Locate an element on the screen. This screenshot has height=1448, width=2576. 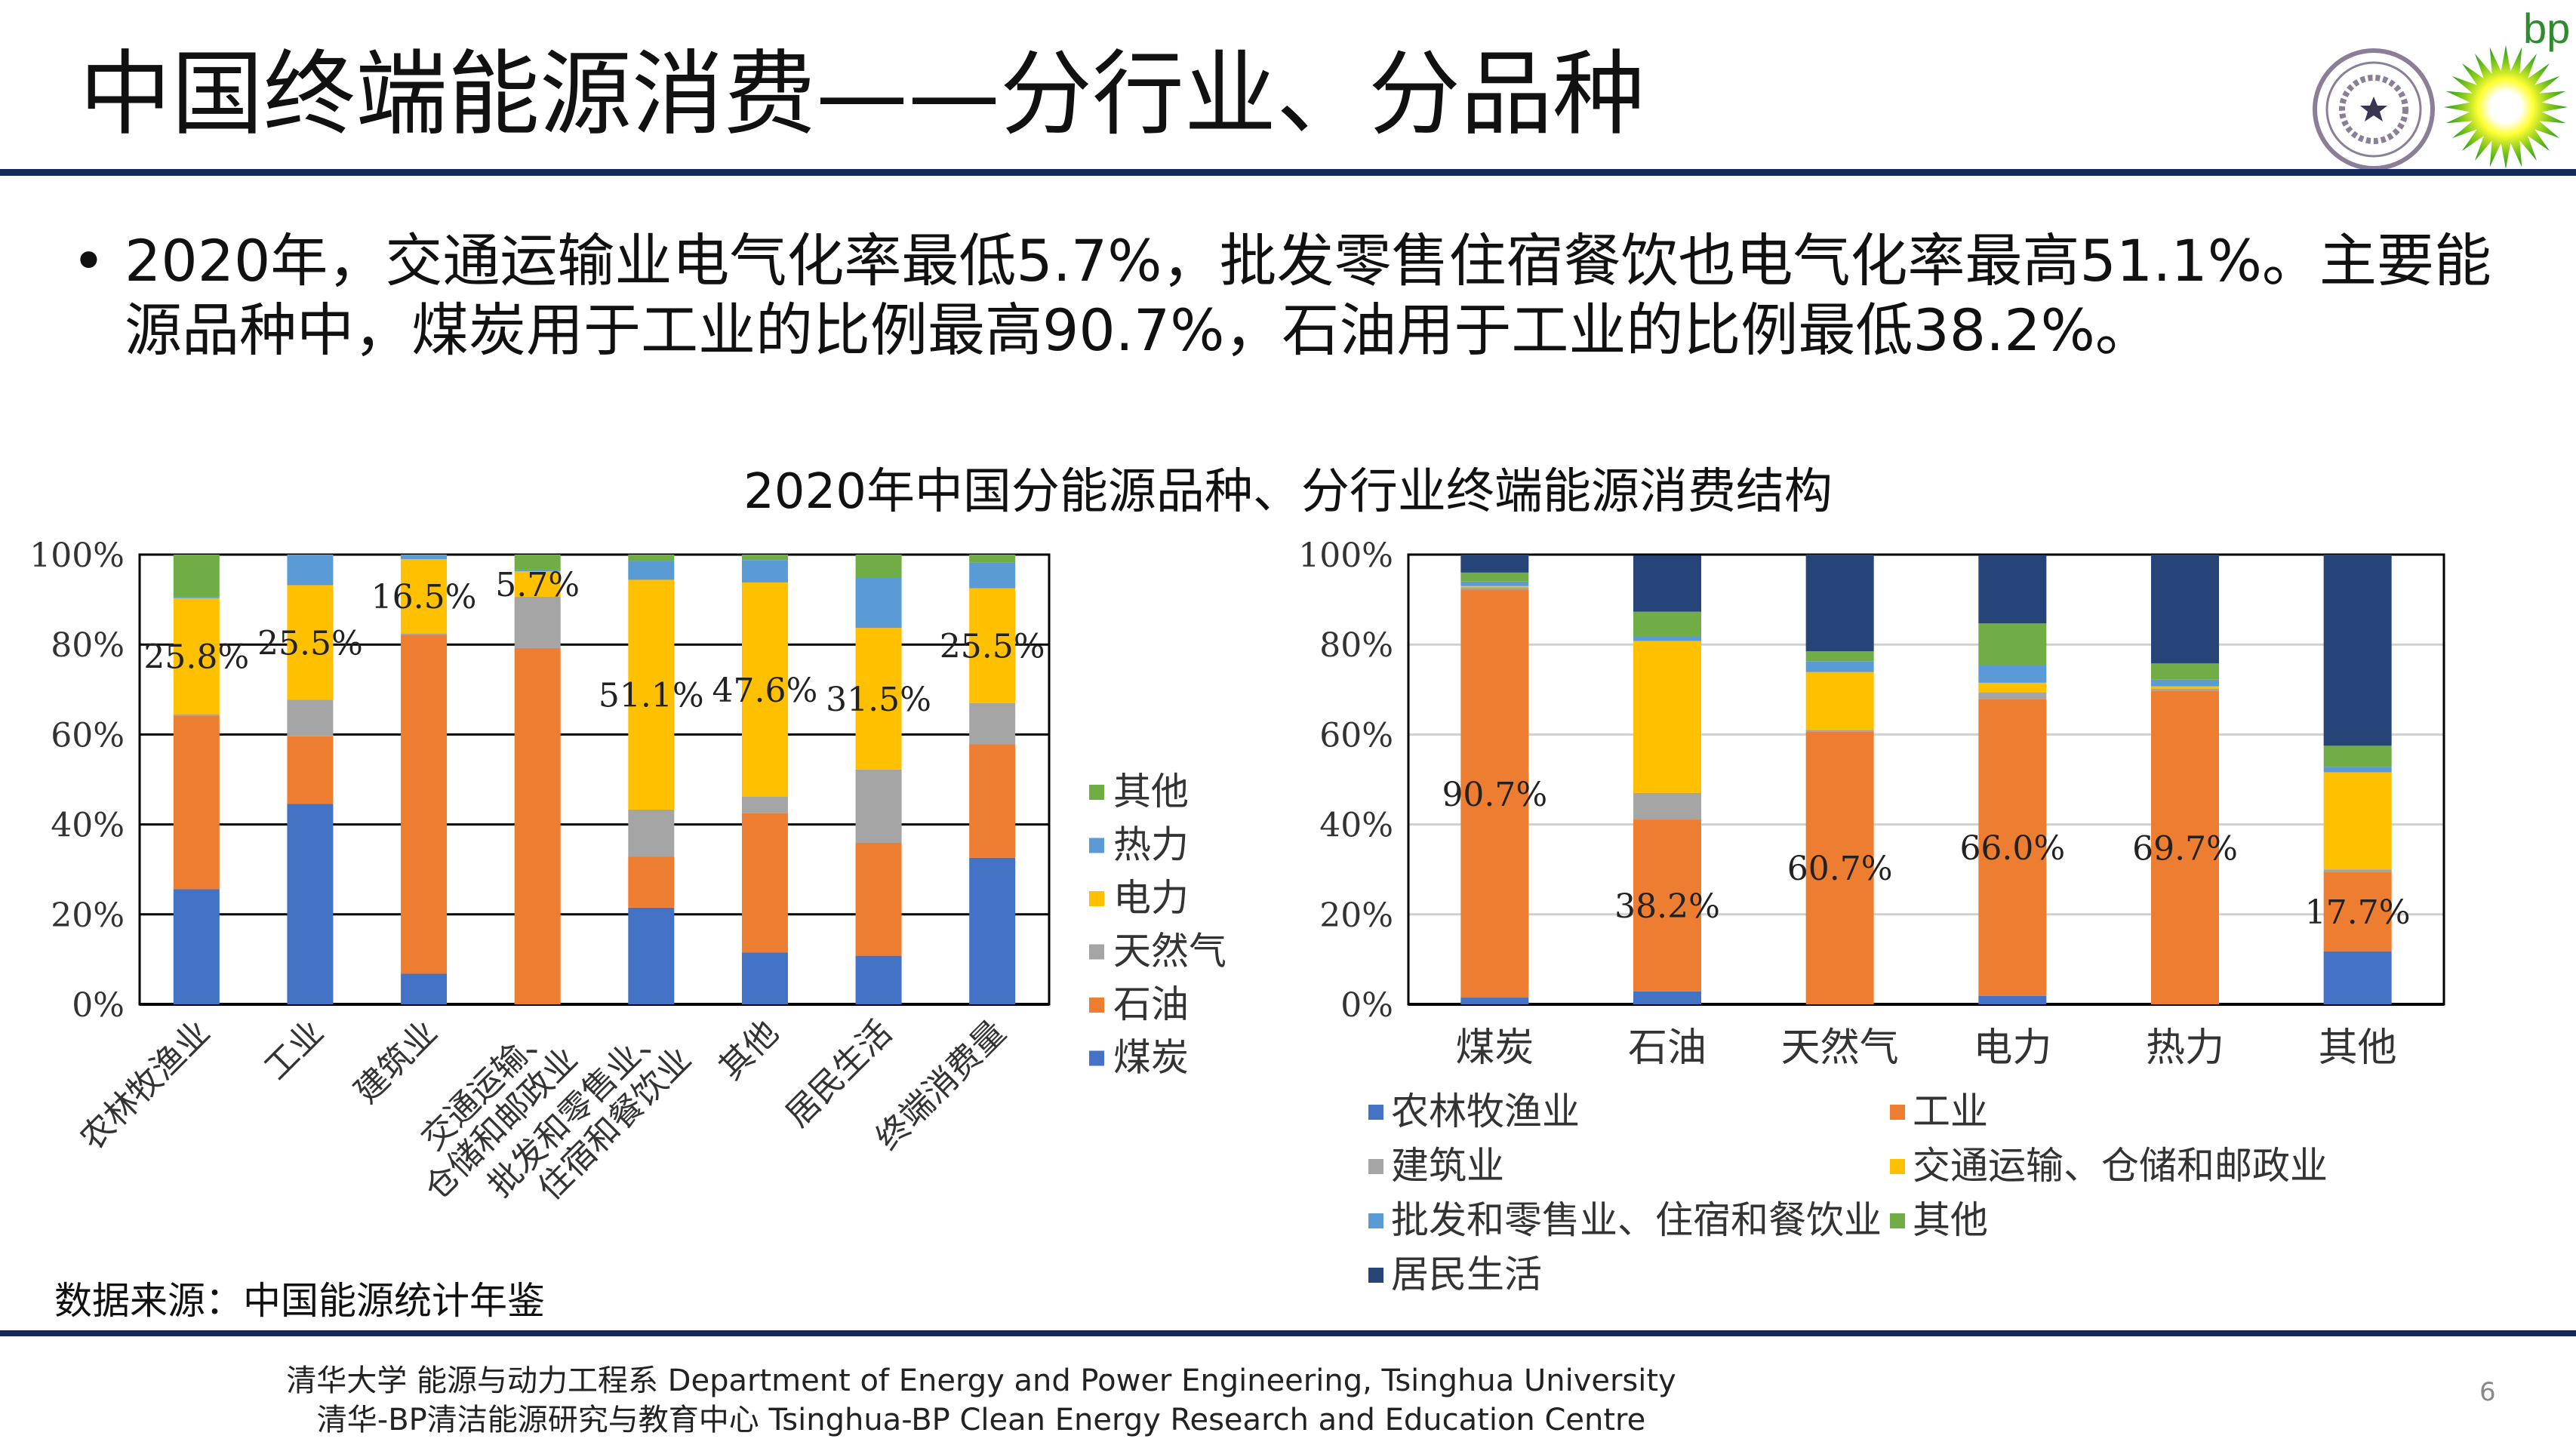
legend-label: 煤炭 is located at coordinates (1151, 1058).